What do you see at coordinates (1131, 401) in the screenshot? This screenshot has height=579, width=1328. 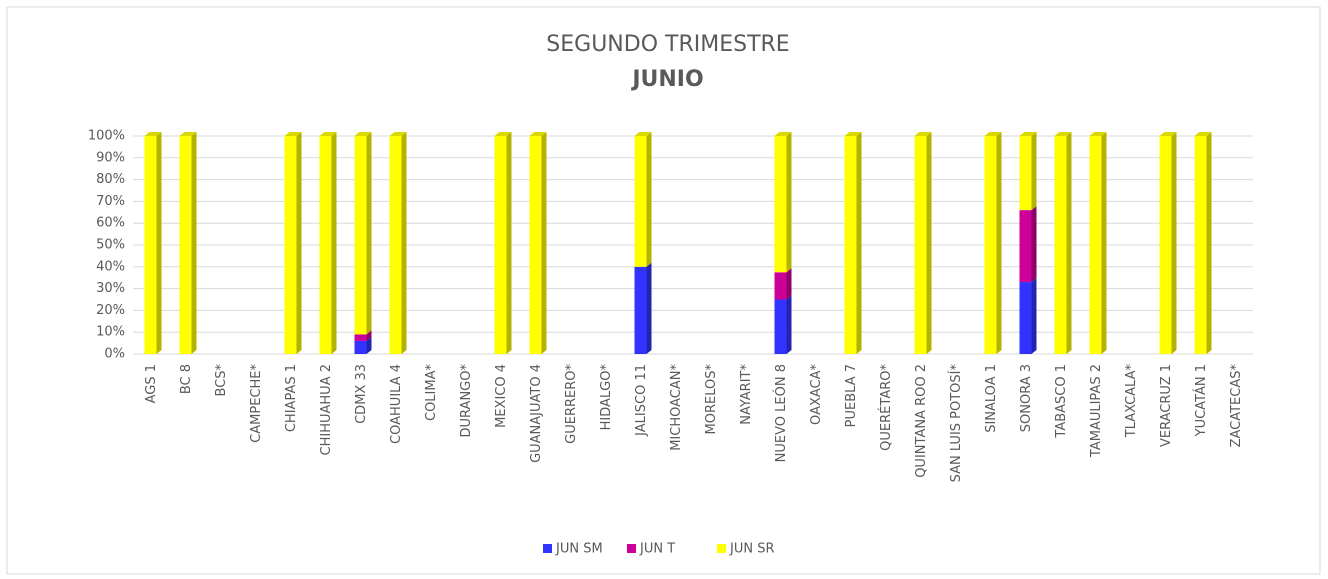 I see `x-tick-label: TLAXCALA*` at bounding box center [1131, 401].